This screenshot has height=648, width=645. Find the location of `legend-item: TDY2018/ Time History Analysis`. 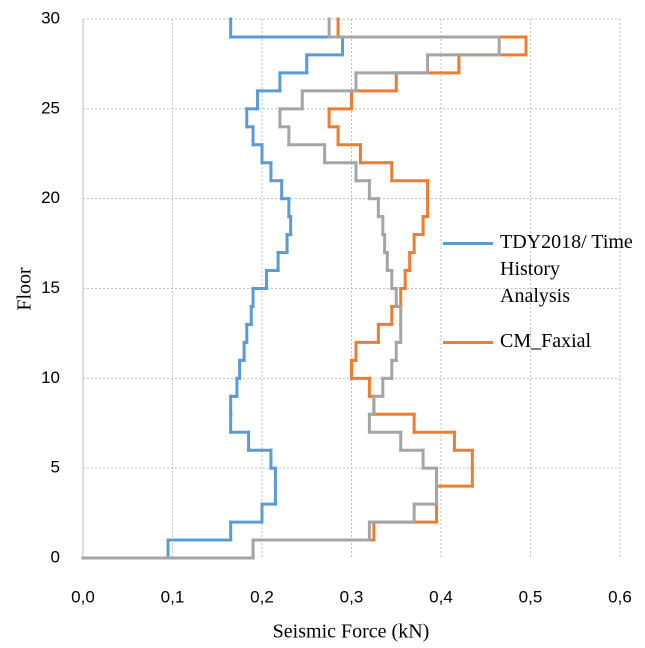

legend-item: TDY2018/ Time History Analysis is located at coordinates (538, 269).